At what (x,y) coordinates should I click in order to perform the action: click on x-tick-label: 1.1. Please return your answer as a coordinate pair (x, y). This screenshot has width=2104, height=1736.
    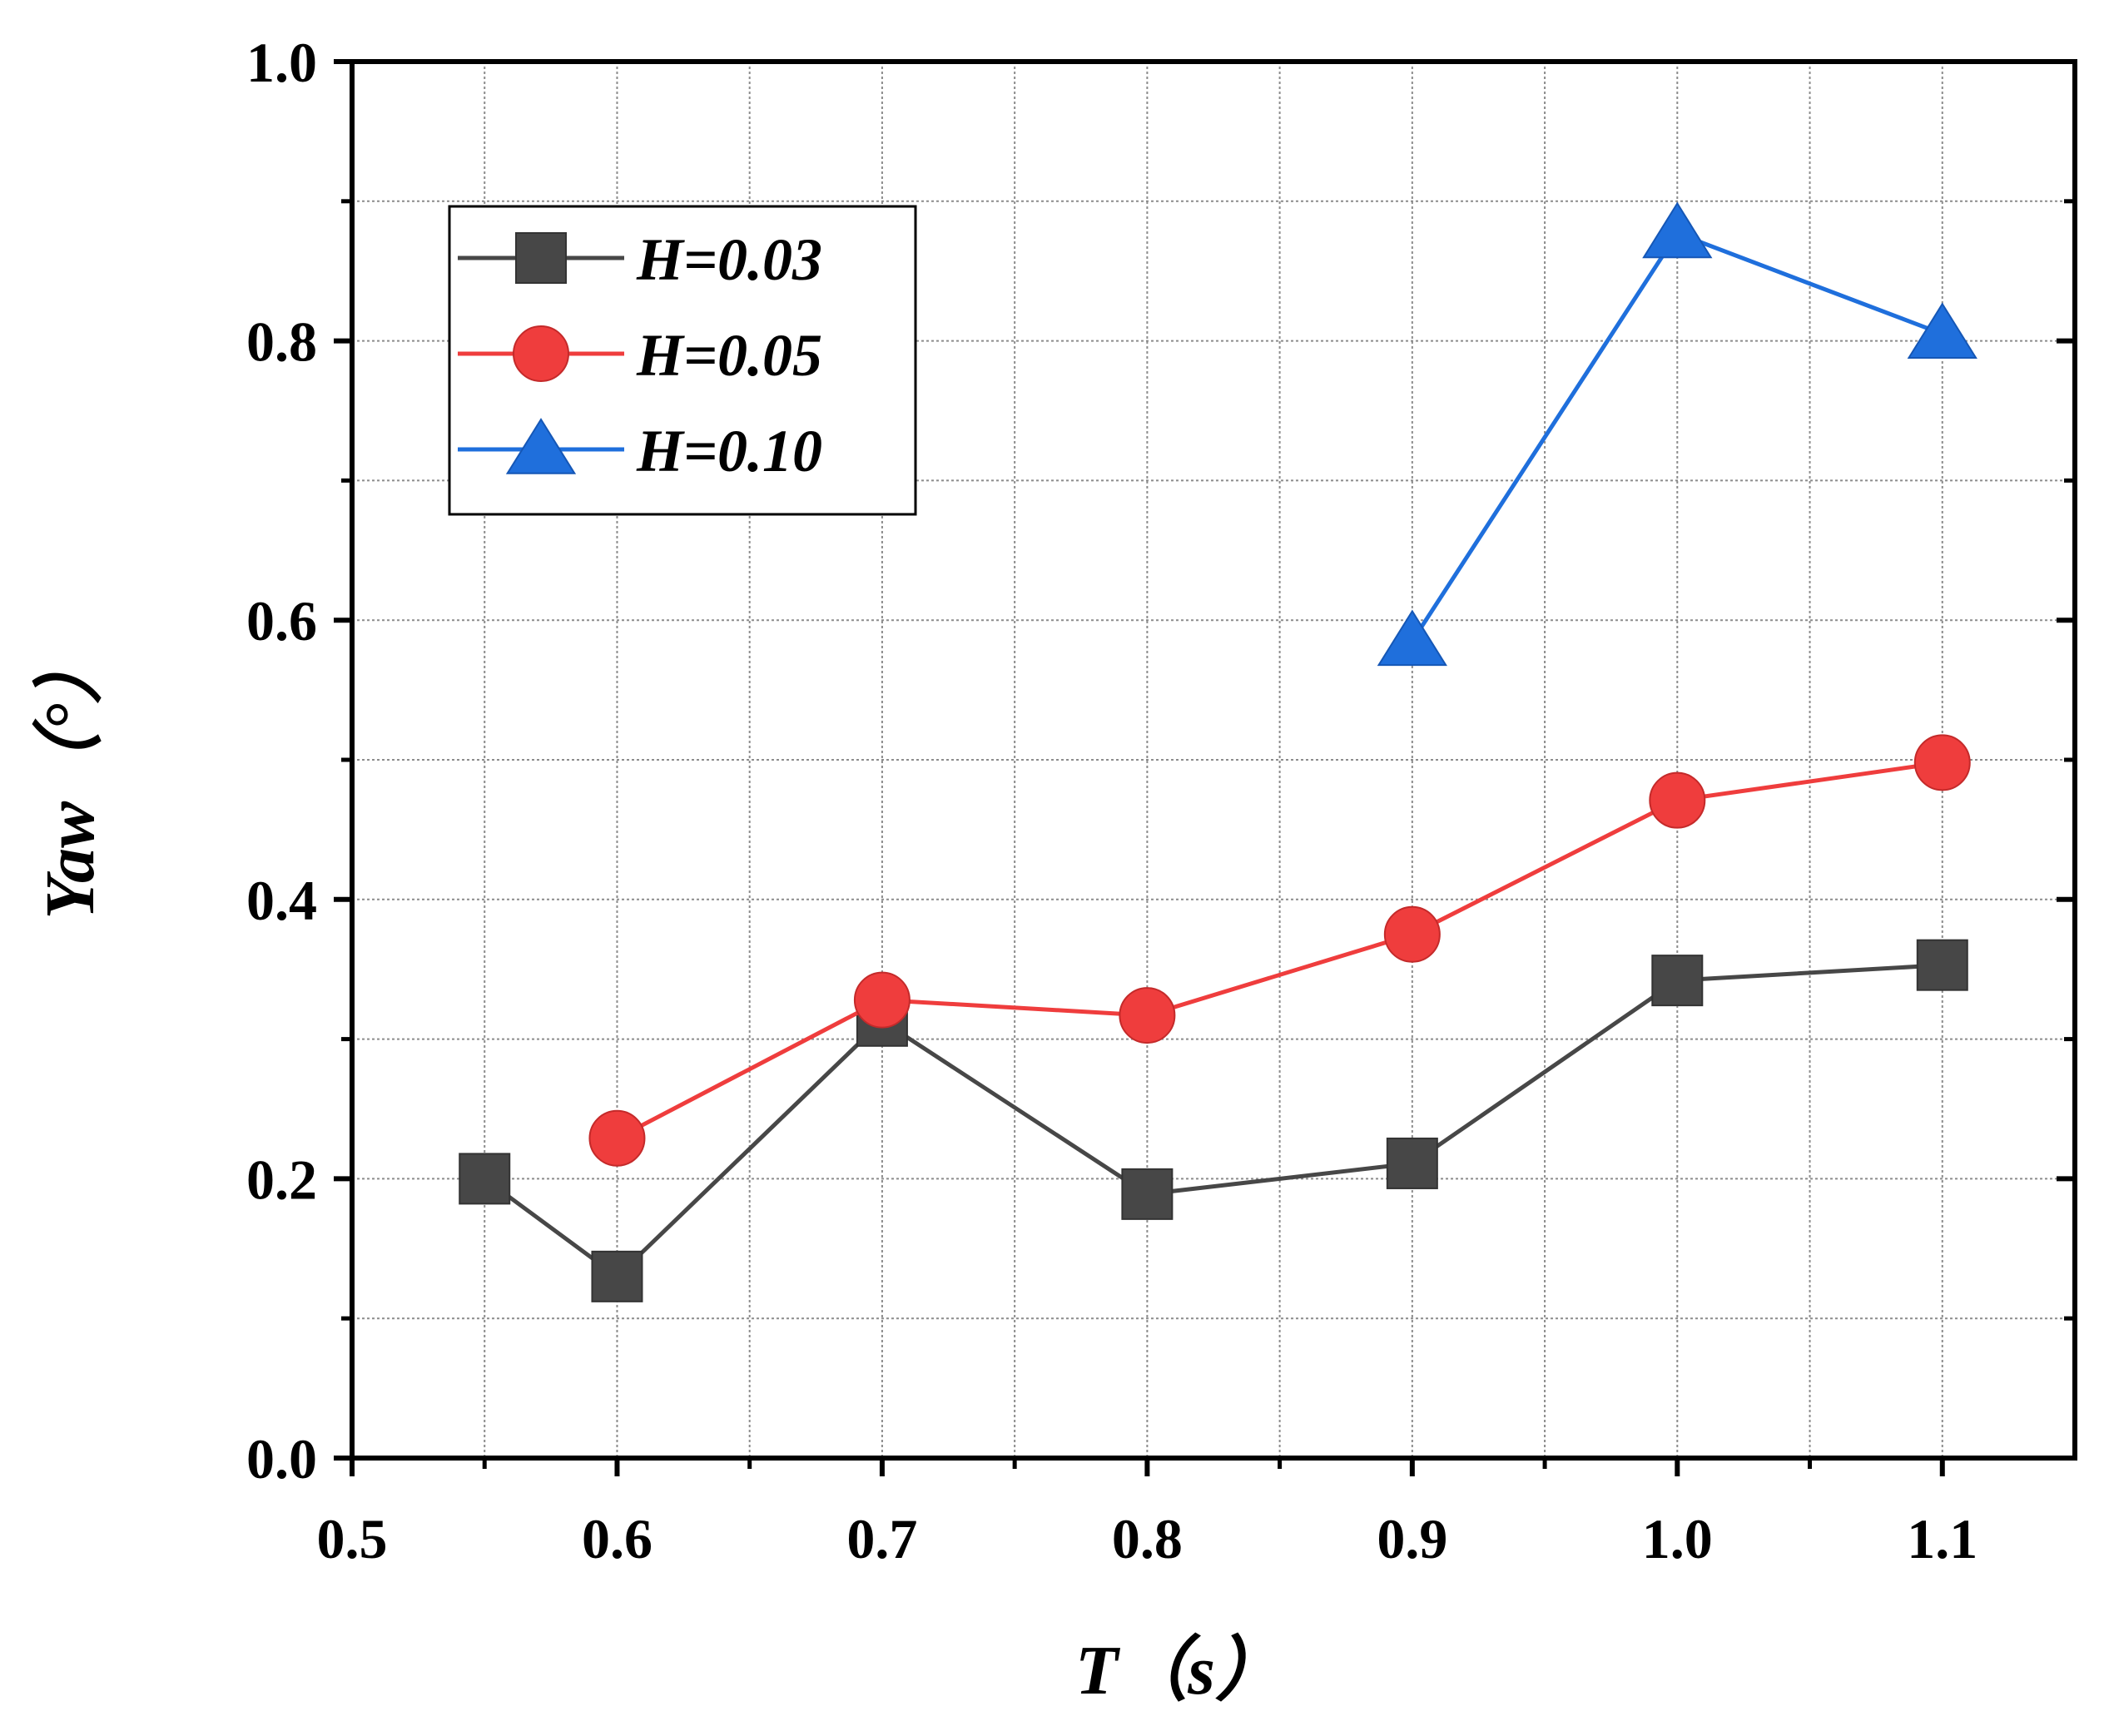
    Looking at the image, I should click on (1942, 1539).